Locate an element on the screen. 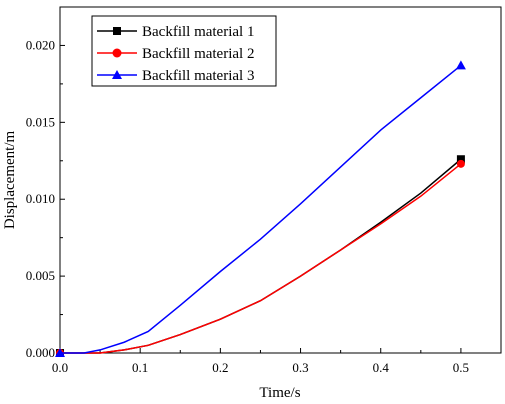 This screenshot has width=505, height=404. x-tick-label: 0.3 is located at coordinates (300, 367).